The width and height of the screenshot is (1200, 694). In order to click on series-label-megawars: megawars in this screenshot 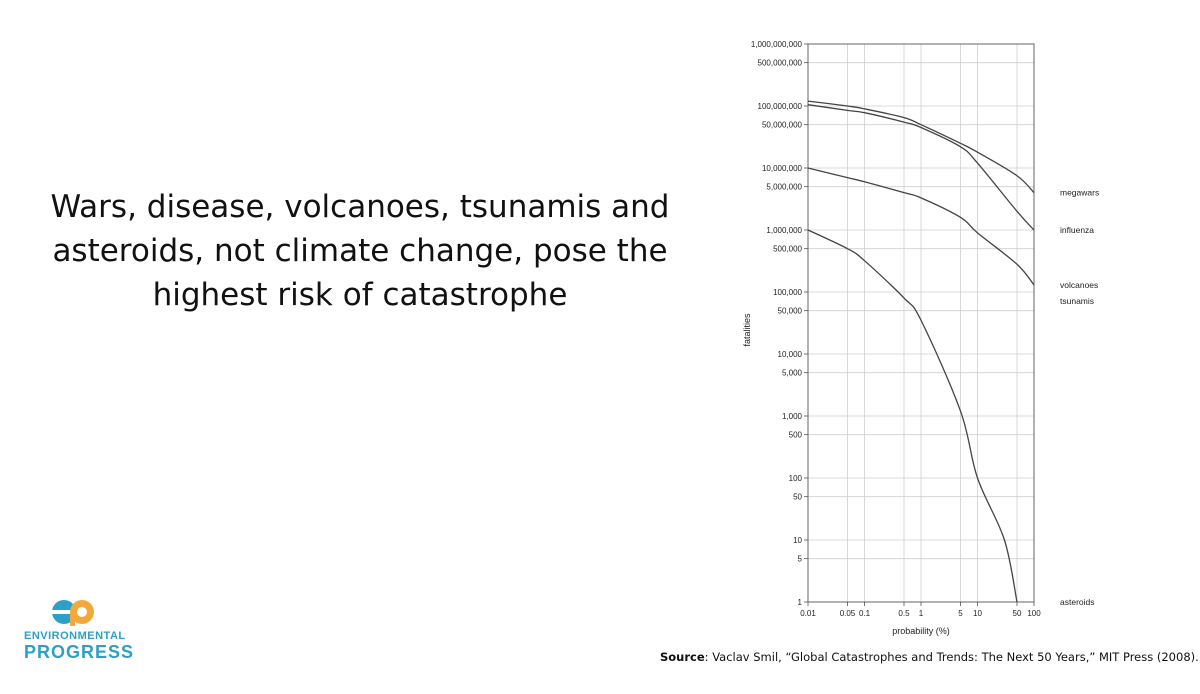, I will do `click(1079, 193)`.